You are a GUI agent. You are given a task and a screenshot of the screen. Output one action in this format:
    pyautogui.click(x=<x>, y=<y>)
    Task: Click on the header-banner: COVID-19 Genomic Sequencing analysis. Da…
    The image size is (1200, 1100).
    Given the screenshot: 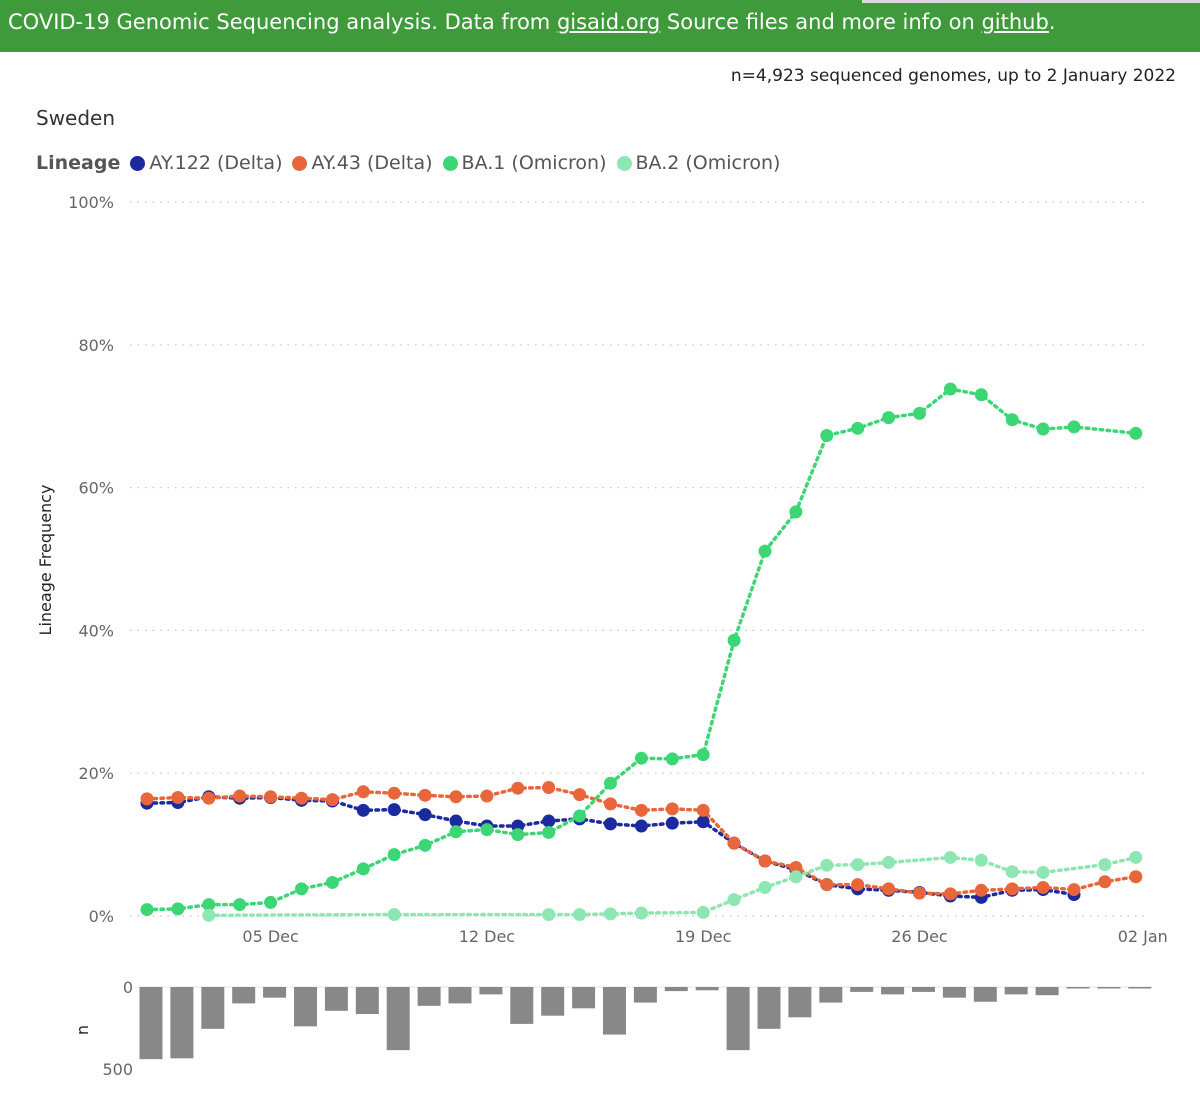 What is the action you would take?
    pyautogui.click(x=600, y=26)
    